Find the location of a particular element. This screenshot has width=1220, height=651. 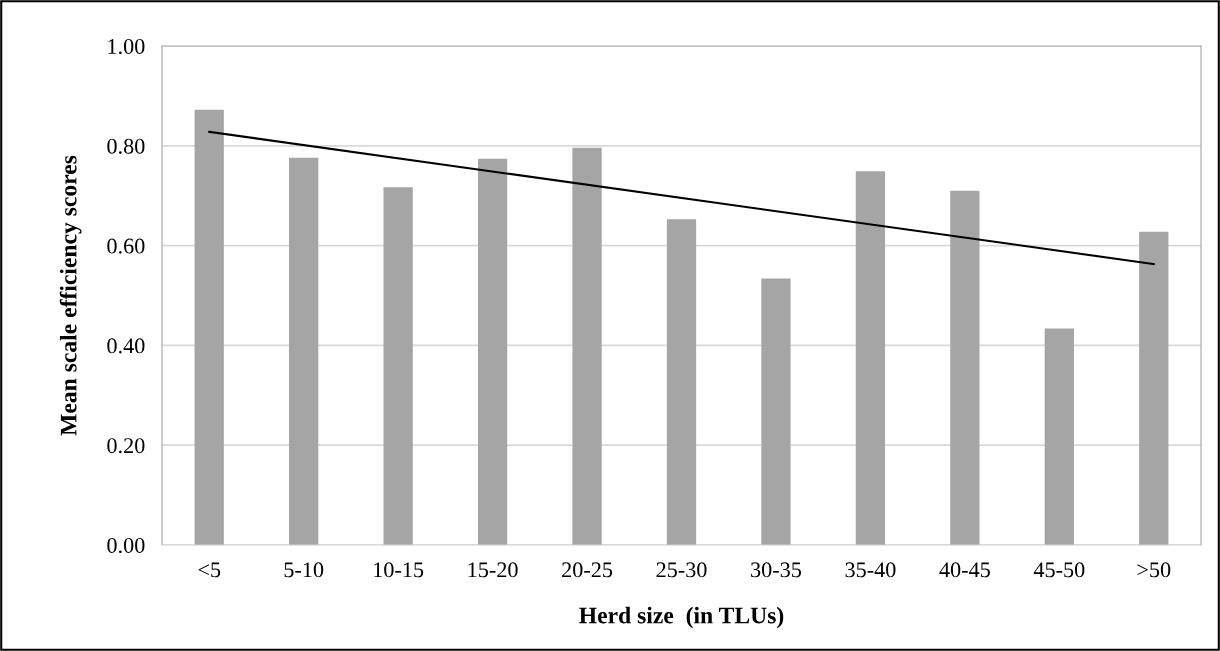

x-axis-title: Herd size (in TLUs) is located at coordinates (681, 617).